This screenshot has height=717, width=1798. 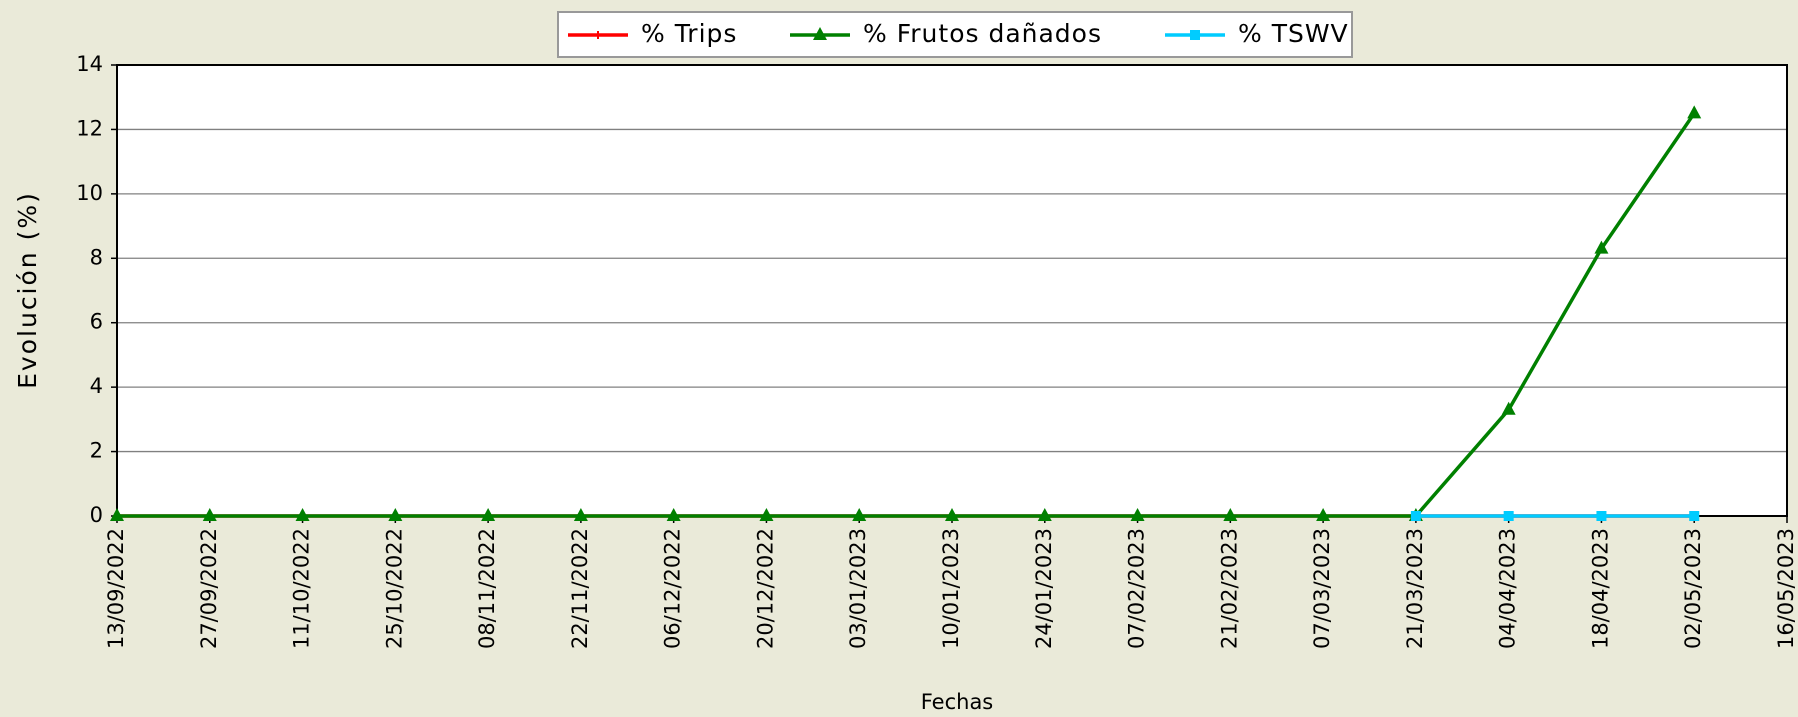 I want to click on x-tick-label: 13/09/2022, so click(x=116, y=588).